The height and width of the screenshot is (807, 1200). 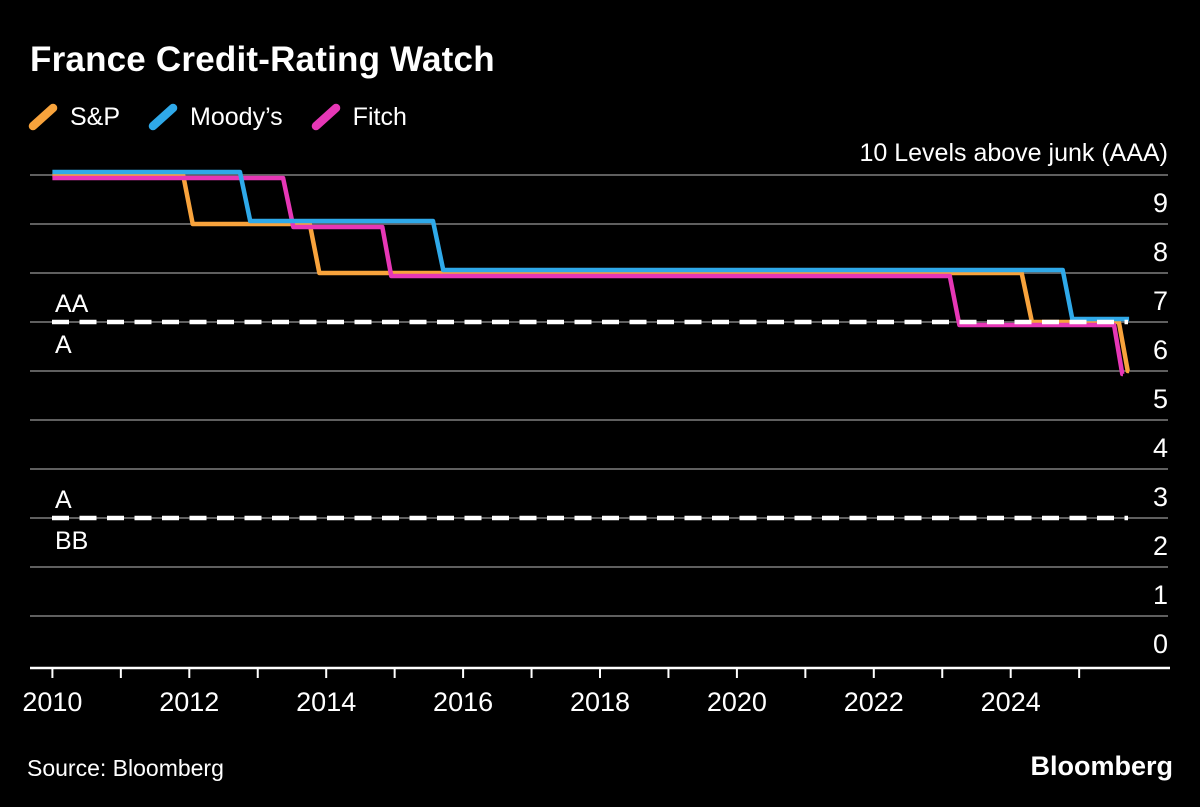 What do you see at coordinates (463, 702) in the screenshot?
I see `x-tick-label-2016: 2016` at bounding box center [463, 702].